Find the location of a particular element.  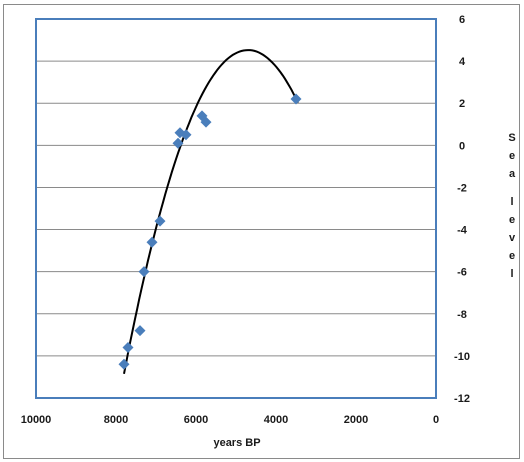

y-tick-label: -8 is located at coordinates (462, 315).